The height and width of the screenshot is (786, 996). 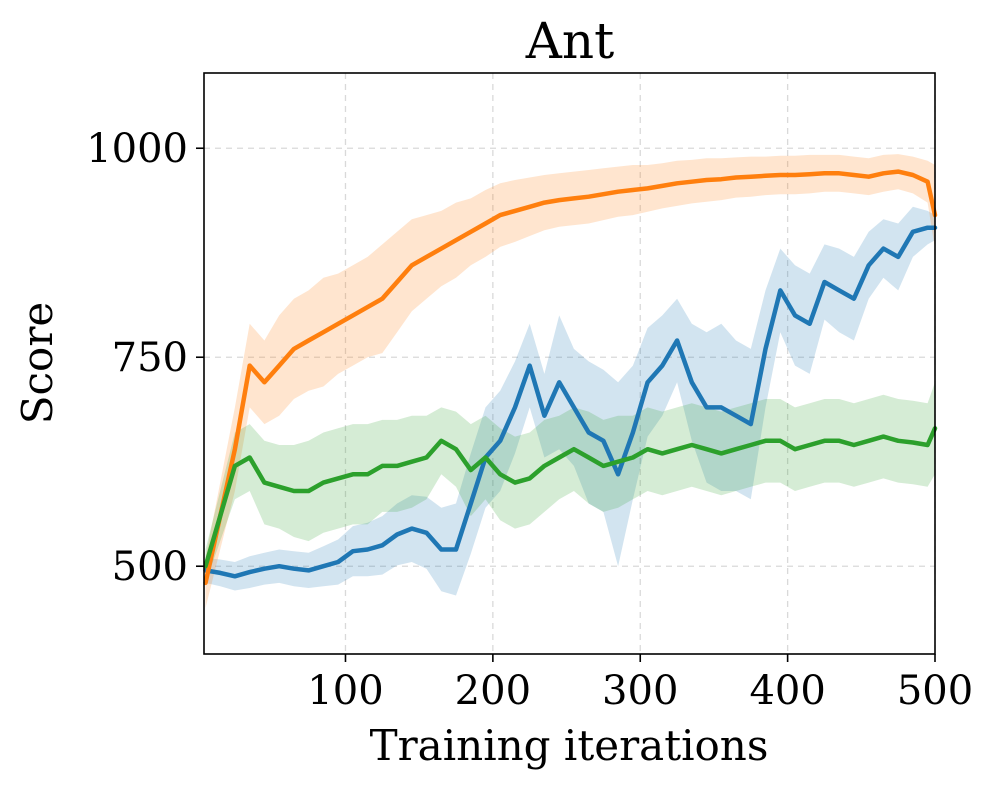 I want to click on y-tick-label: 500, so click(x=150, y=567).